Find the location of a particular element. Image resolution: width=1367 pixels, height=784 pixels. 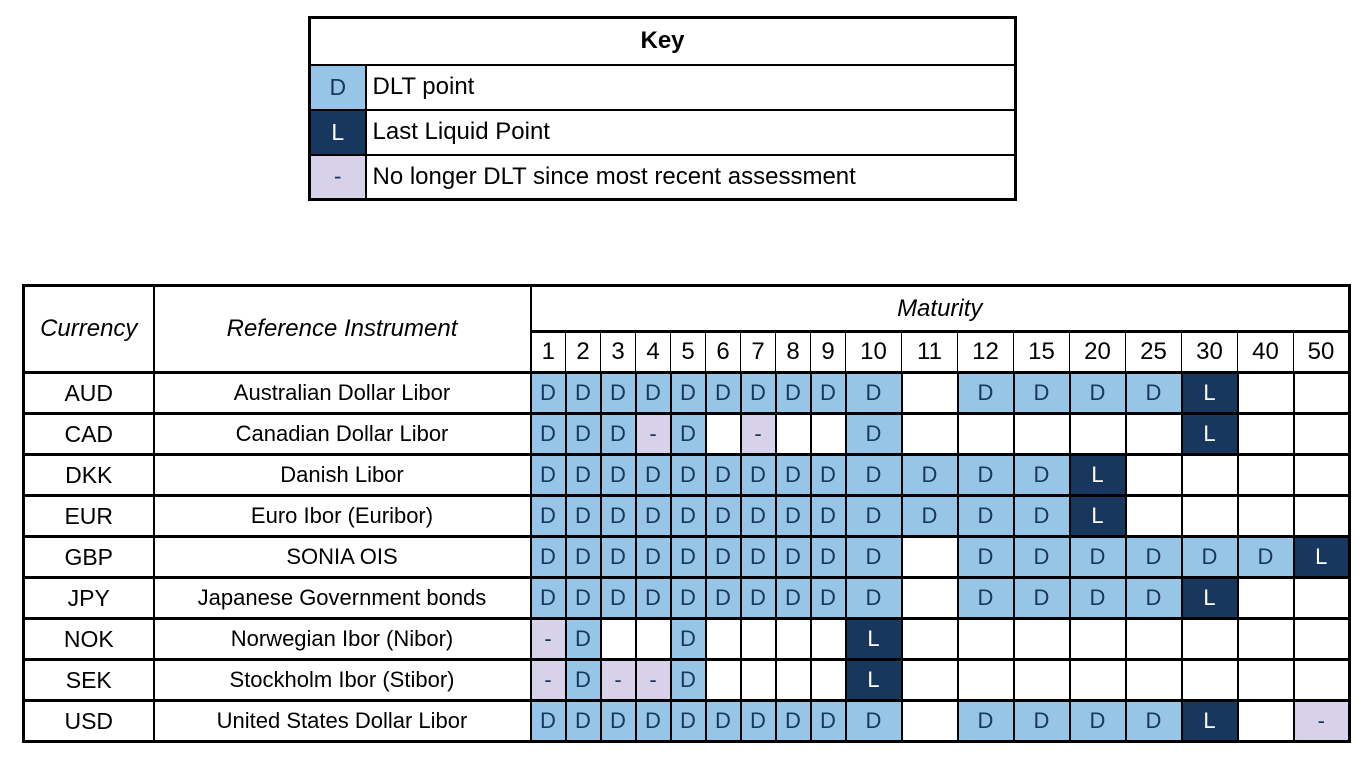

cell-usd-30: L is located at coordinates (1209, 721).